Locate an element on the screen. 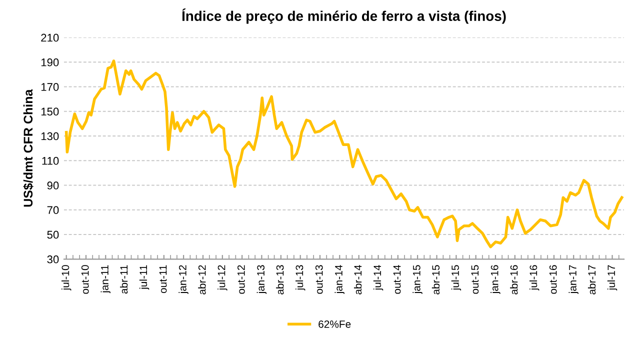 The width and height of the screenshot is (640, 341). y-tick-label: 210 is located at coordinates (50, 38).